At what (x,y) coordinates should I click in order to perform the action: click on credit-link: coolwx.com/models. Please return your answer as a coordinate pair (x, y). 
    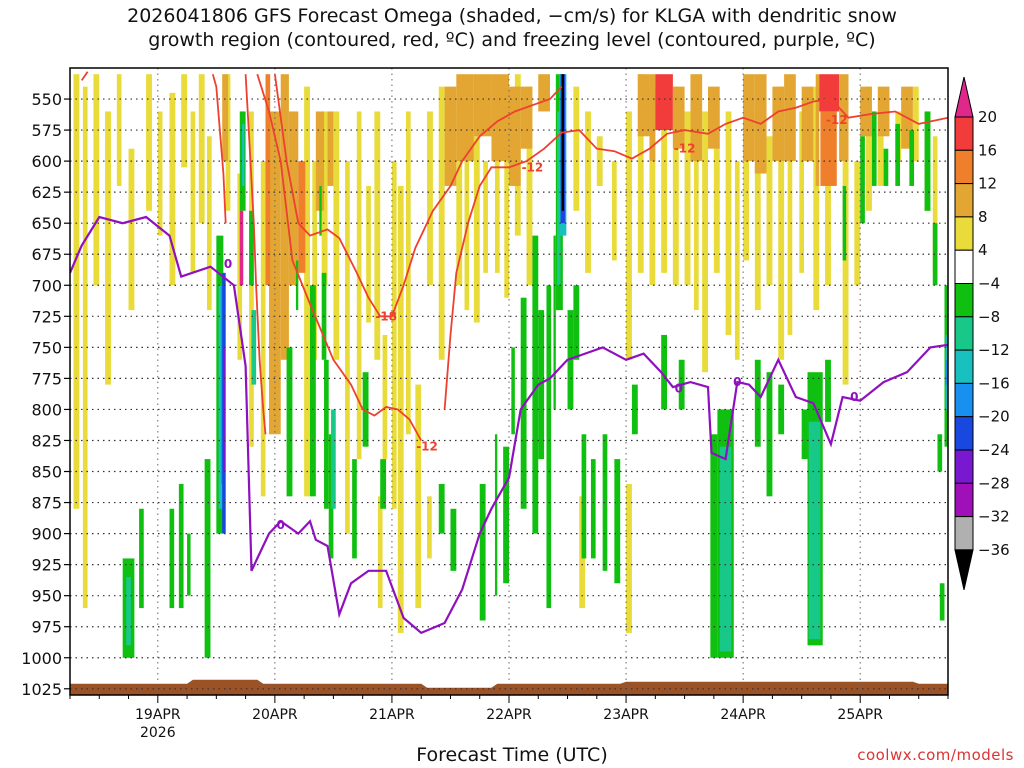
    Looking at the image, I should click on (935, 755).